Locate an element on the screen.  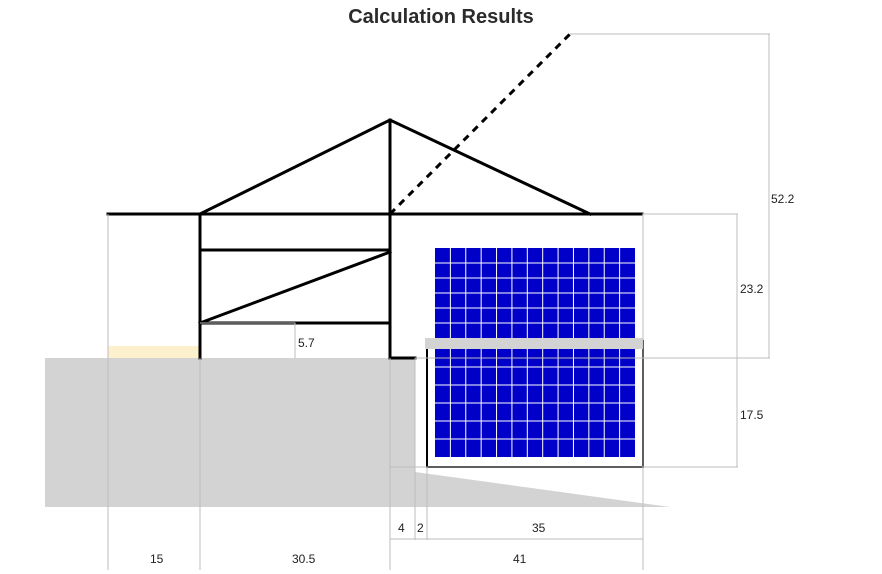
dim-total-height: 52.2 is located at coordinates (783, 199).